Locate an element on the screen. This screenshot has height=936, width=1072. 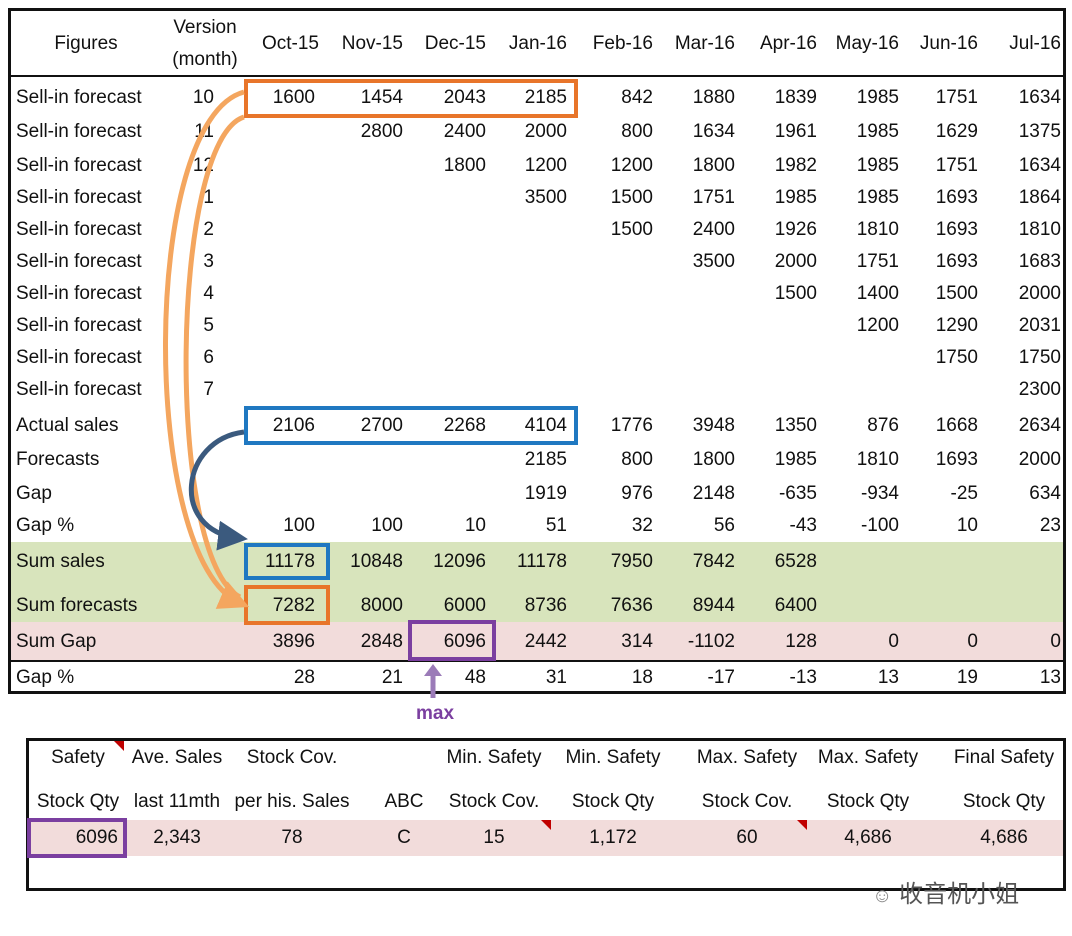
safety-header-line1: Max. Safety is located at coordinates (868, 757).